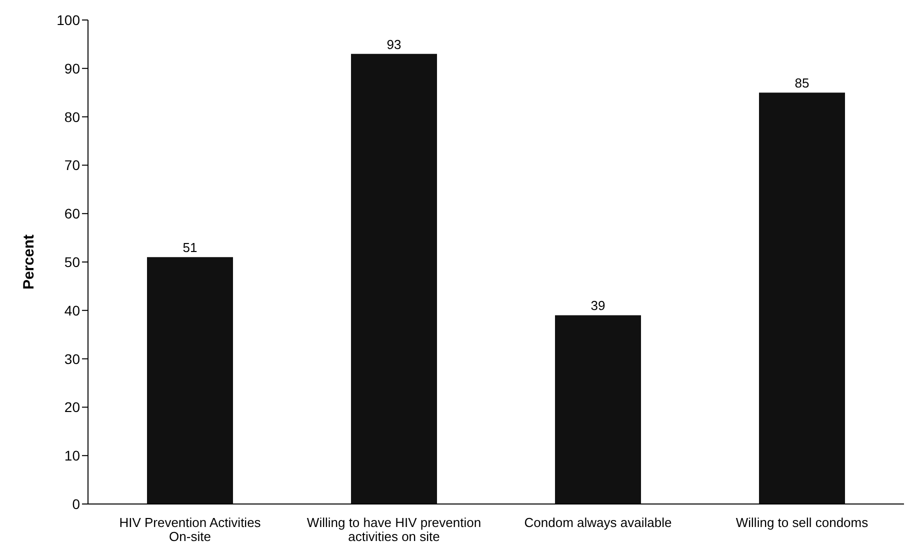 The image size is (922, 552). Describe the element at coordinates (72, 68) in the screenshot. I see `y-tick-label: 90` at that location.